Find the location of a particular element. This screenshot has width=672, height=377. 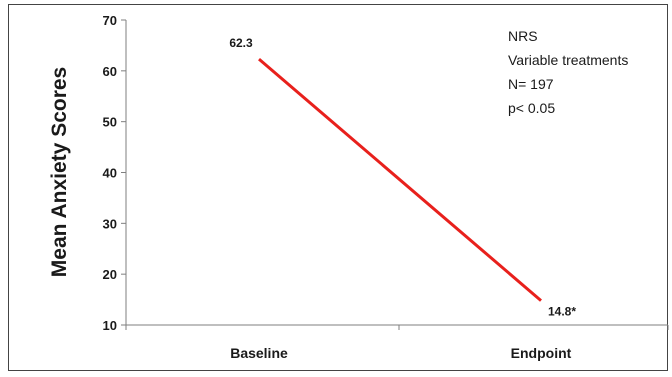

y-tick-label: 20 is located at coordinates (110, 274).